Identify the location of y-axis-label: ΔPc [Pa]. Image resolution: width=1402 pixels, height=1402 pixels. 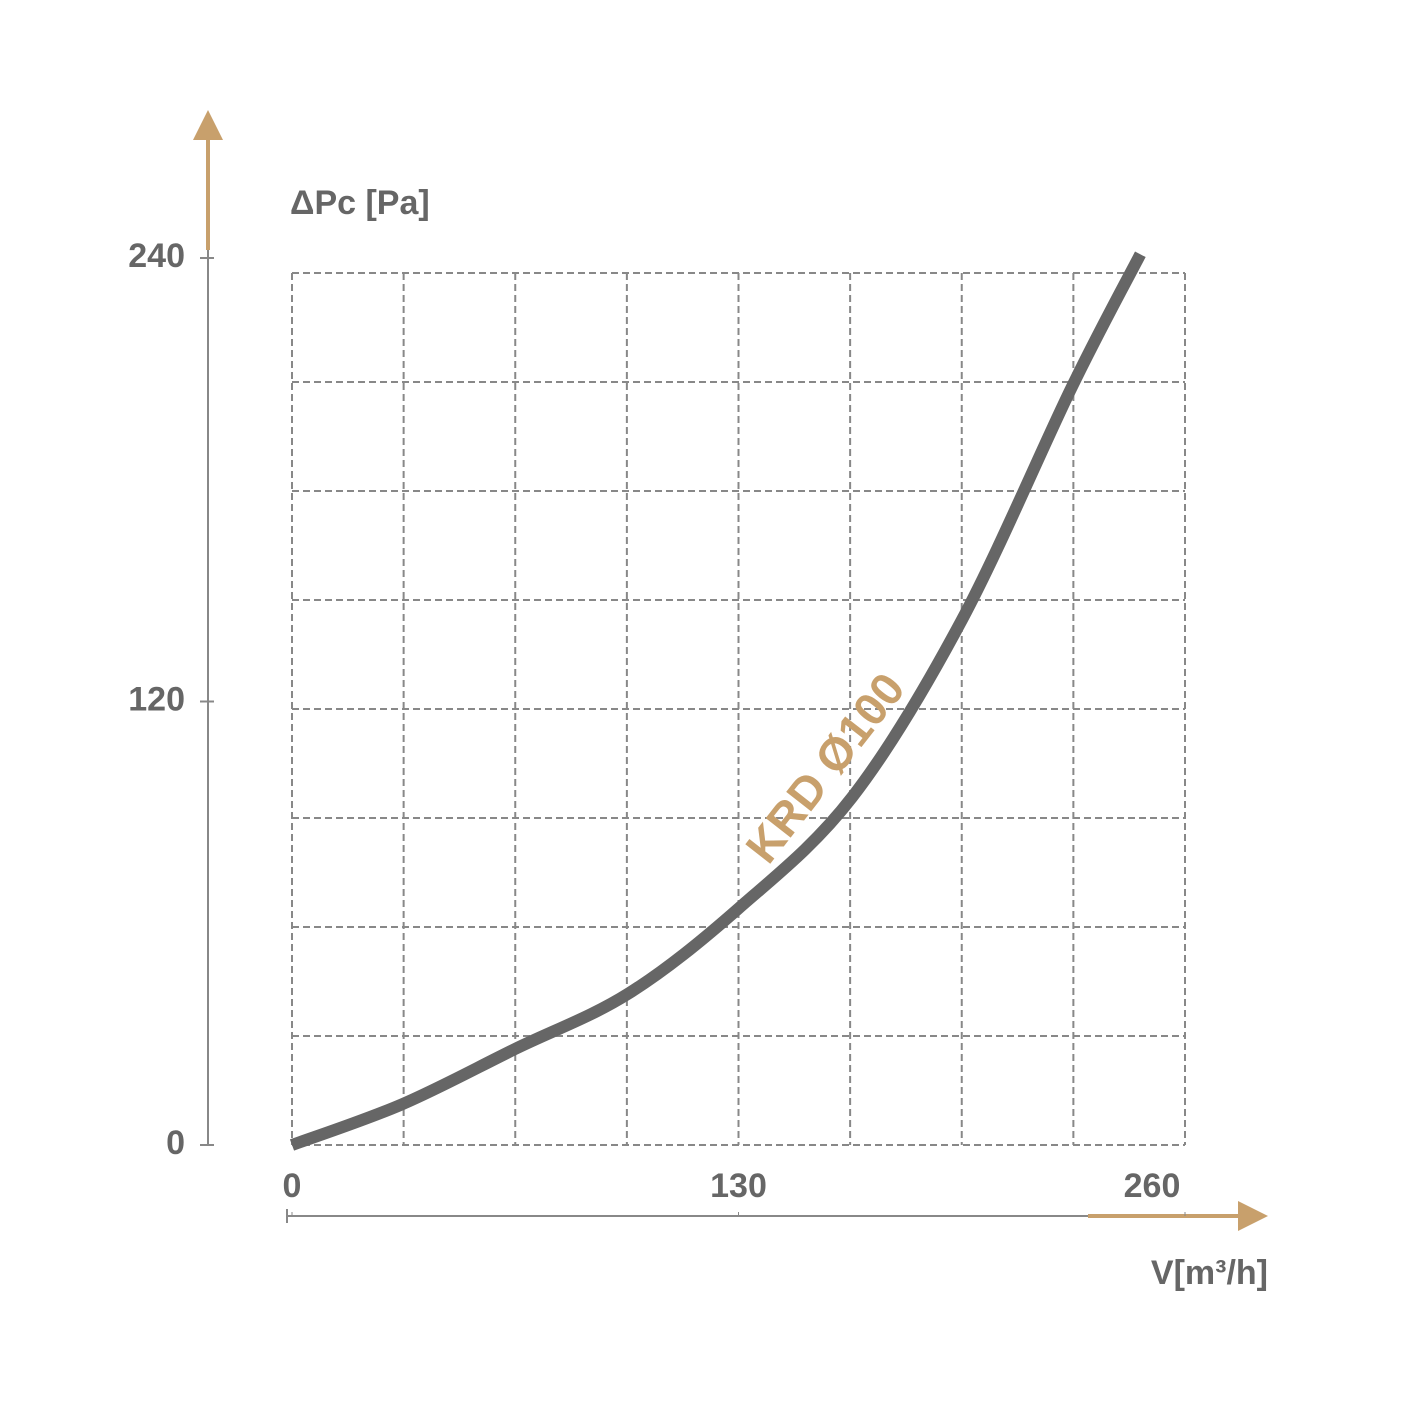
(360, 203).